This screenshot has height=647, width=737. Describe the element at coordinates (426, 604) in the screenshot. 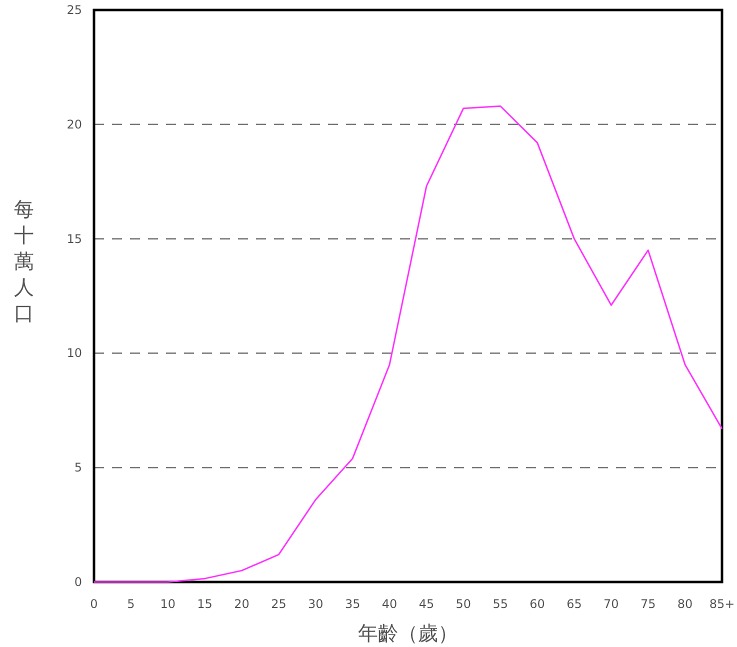

I see `x-tick-label: 45` at that location.